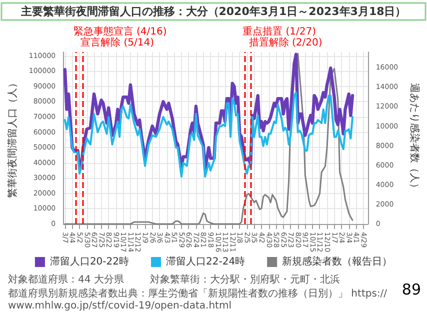 The height and width of the screenshot is (320, 427). Describe the element at coordinates (12, 138) in the screenshot. I see `y-axis-title: 繁華街夜間滞留人口（人）` at that location.